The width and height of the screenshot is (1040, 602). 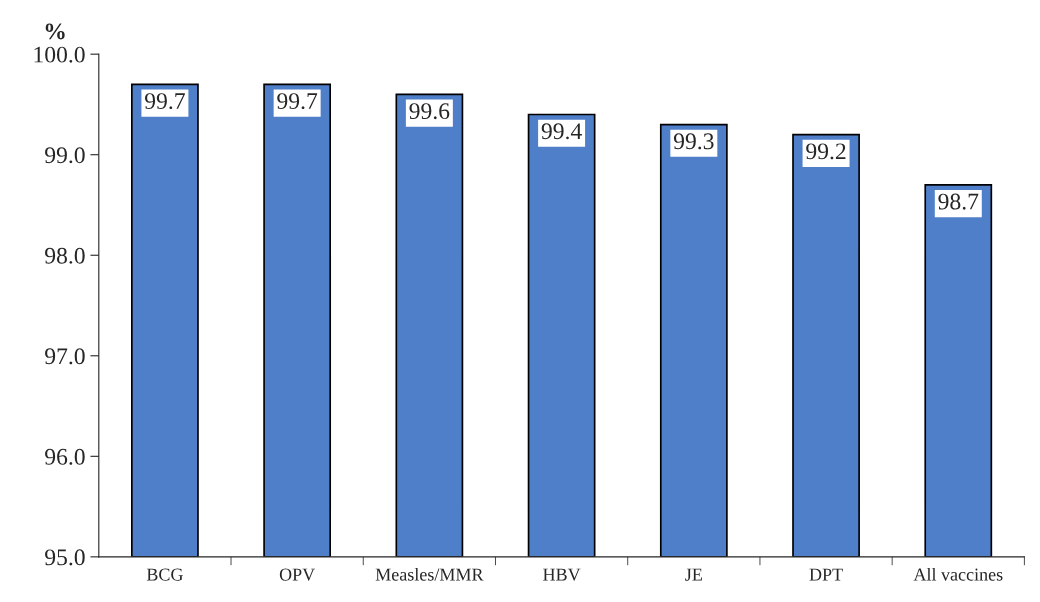 I want to click on y-axis-title: %, so click(x=55, y=31).